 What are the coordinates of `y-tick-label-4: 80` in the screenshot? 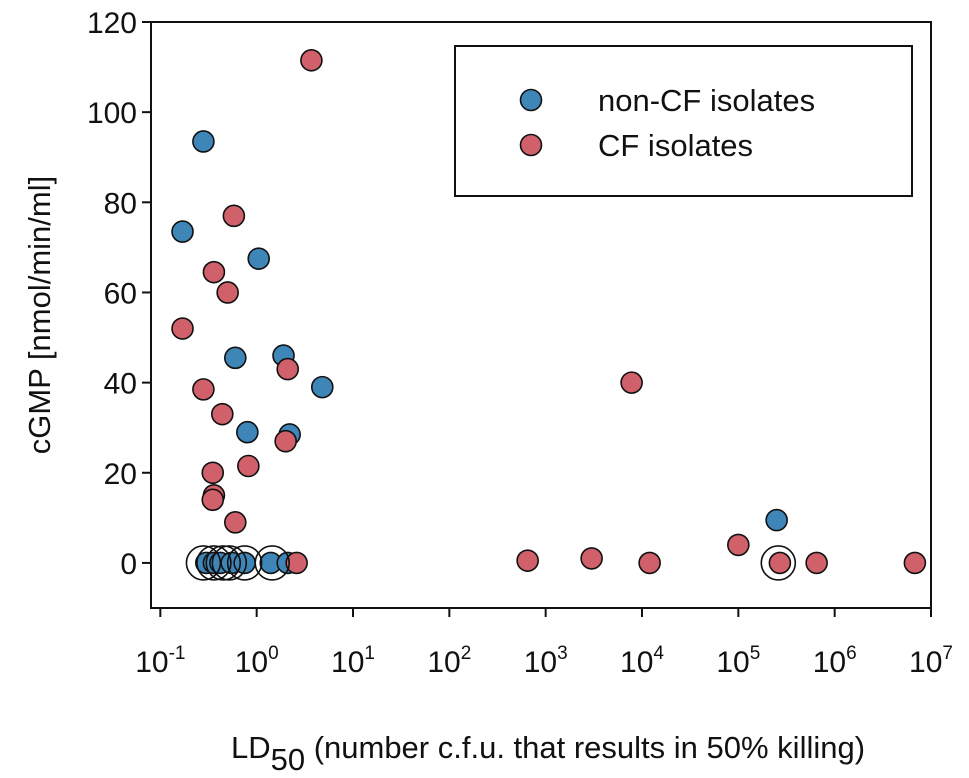 It's located at (120, 203).